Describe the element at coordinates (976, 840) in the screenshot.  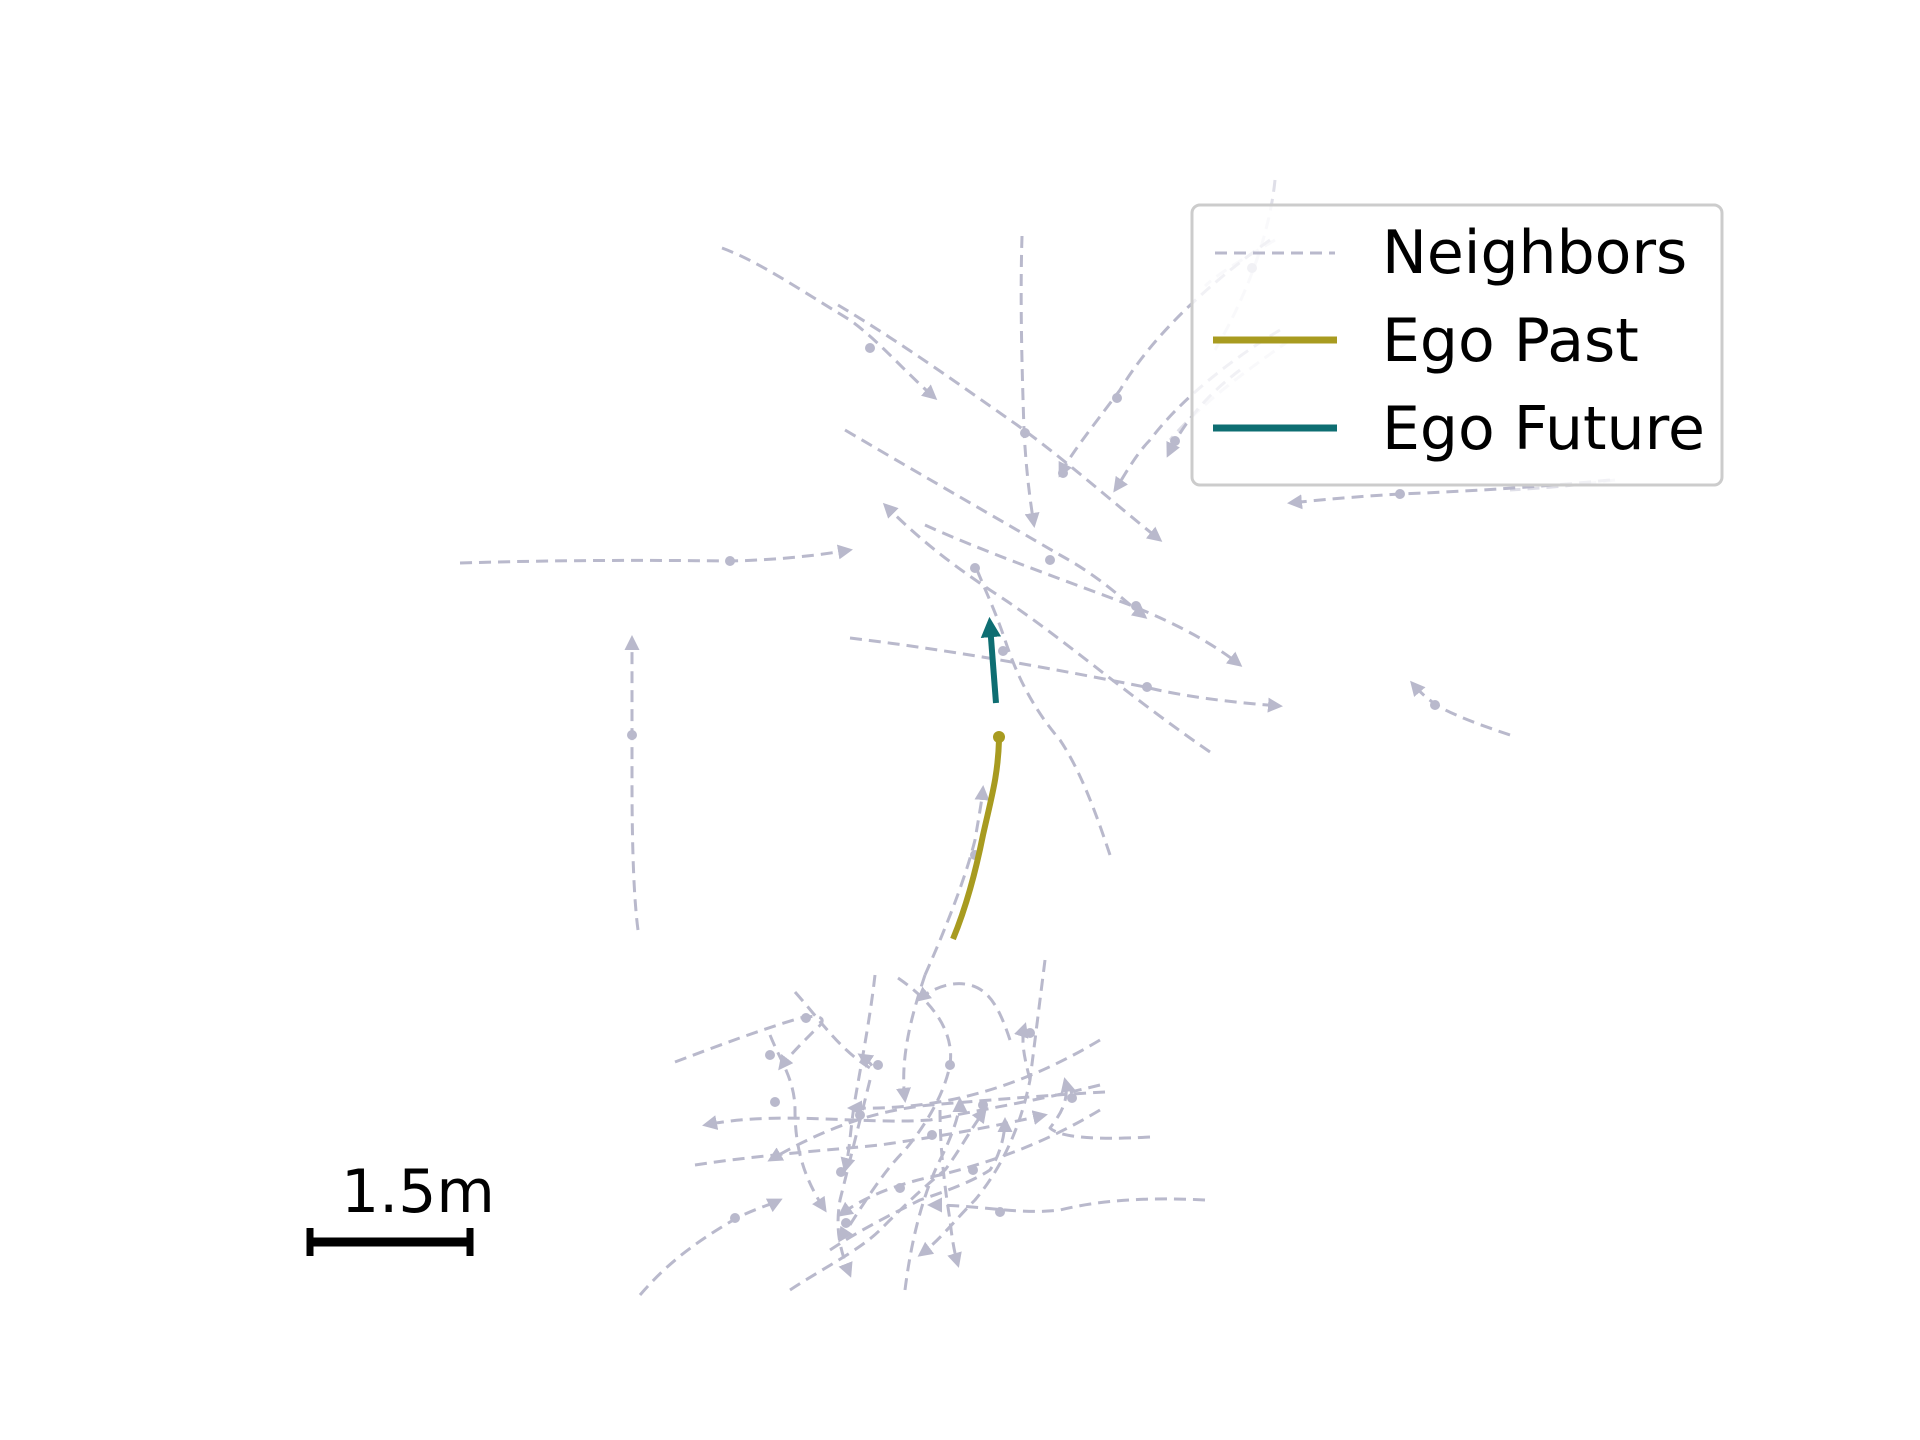
I see `ego-past-path` at that location.